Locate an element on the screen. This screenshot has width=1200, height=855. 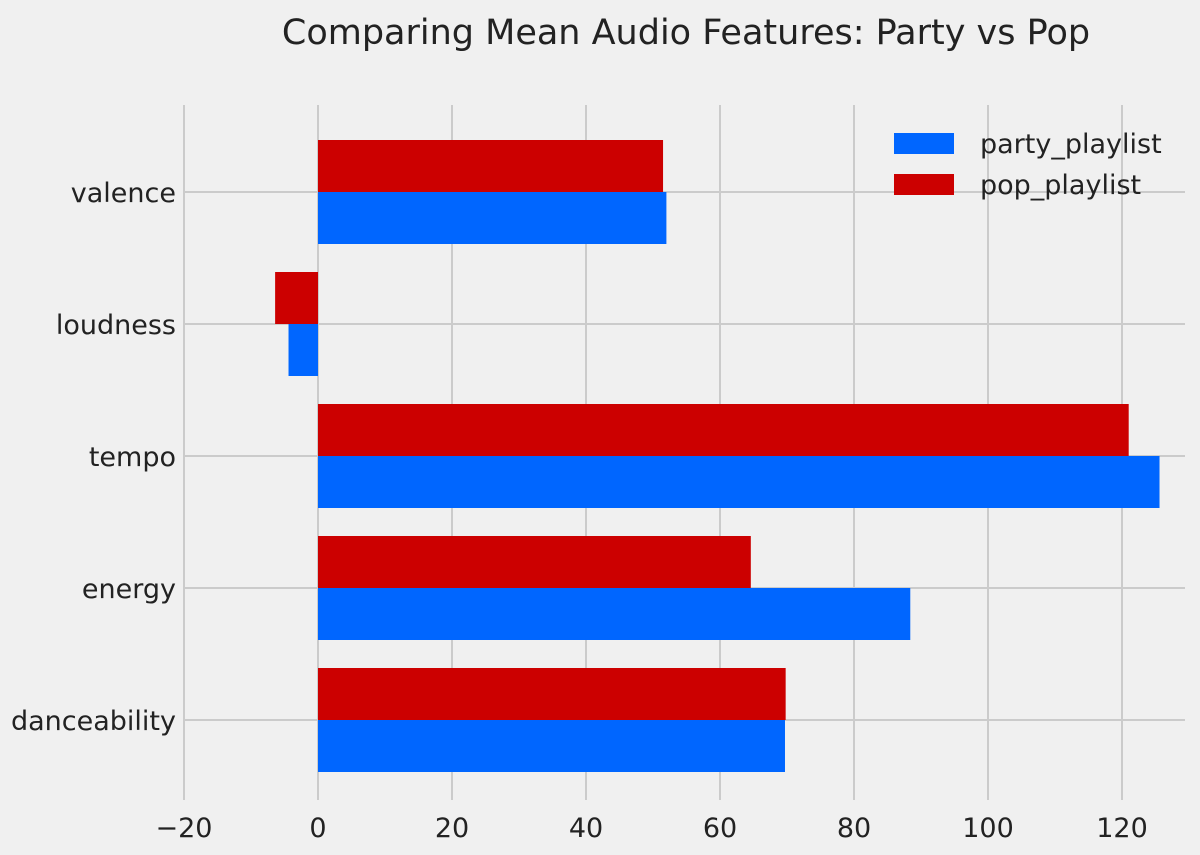
x-tick-label: 0 is located at coordinates (317, 828).